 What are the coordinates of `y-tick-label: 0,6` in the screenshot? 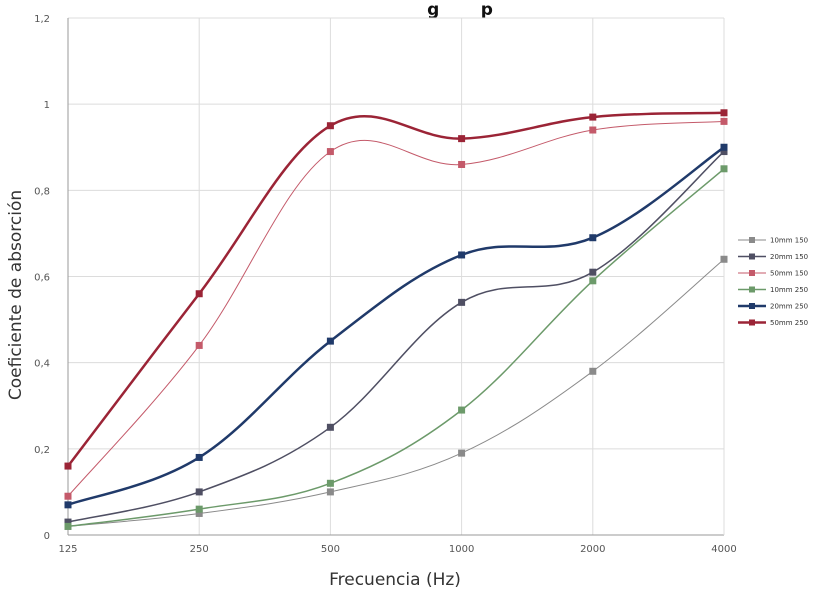 It's located at (42, 278).